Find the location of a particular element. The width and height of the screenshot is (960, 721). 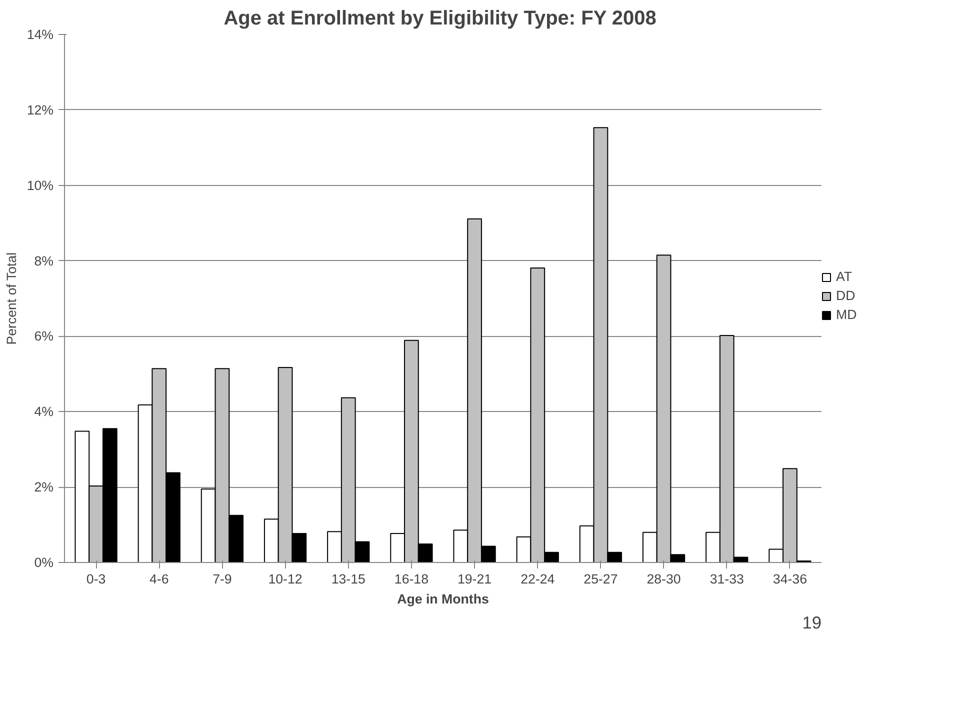

y-tick-label: 10% is located at coordinates (40, 185).